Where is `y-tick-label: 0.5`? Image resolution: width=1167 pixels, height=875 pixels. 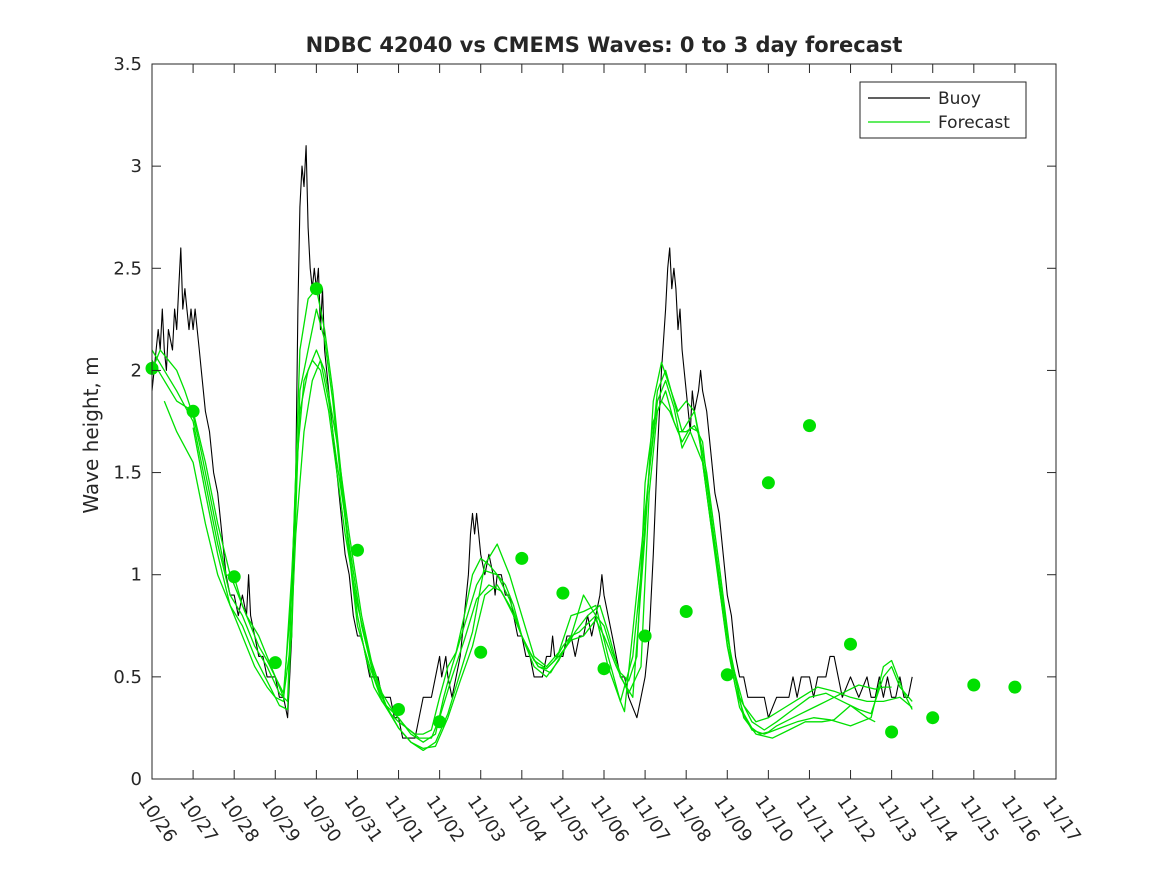
y-tick-label: 0.5 is located at coordinates (127, 677).